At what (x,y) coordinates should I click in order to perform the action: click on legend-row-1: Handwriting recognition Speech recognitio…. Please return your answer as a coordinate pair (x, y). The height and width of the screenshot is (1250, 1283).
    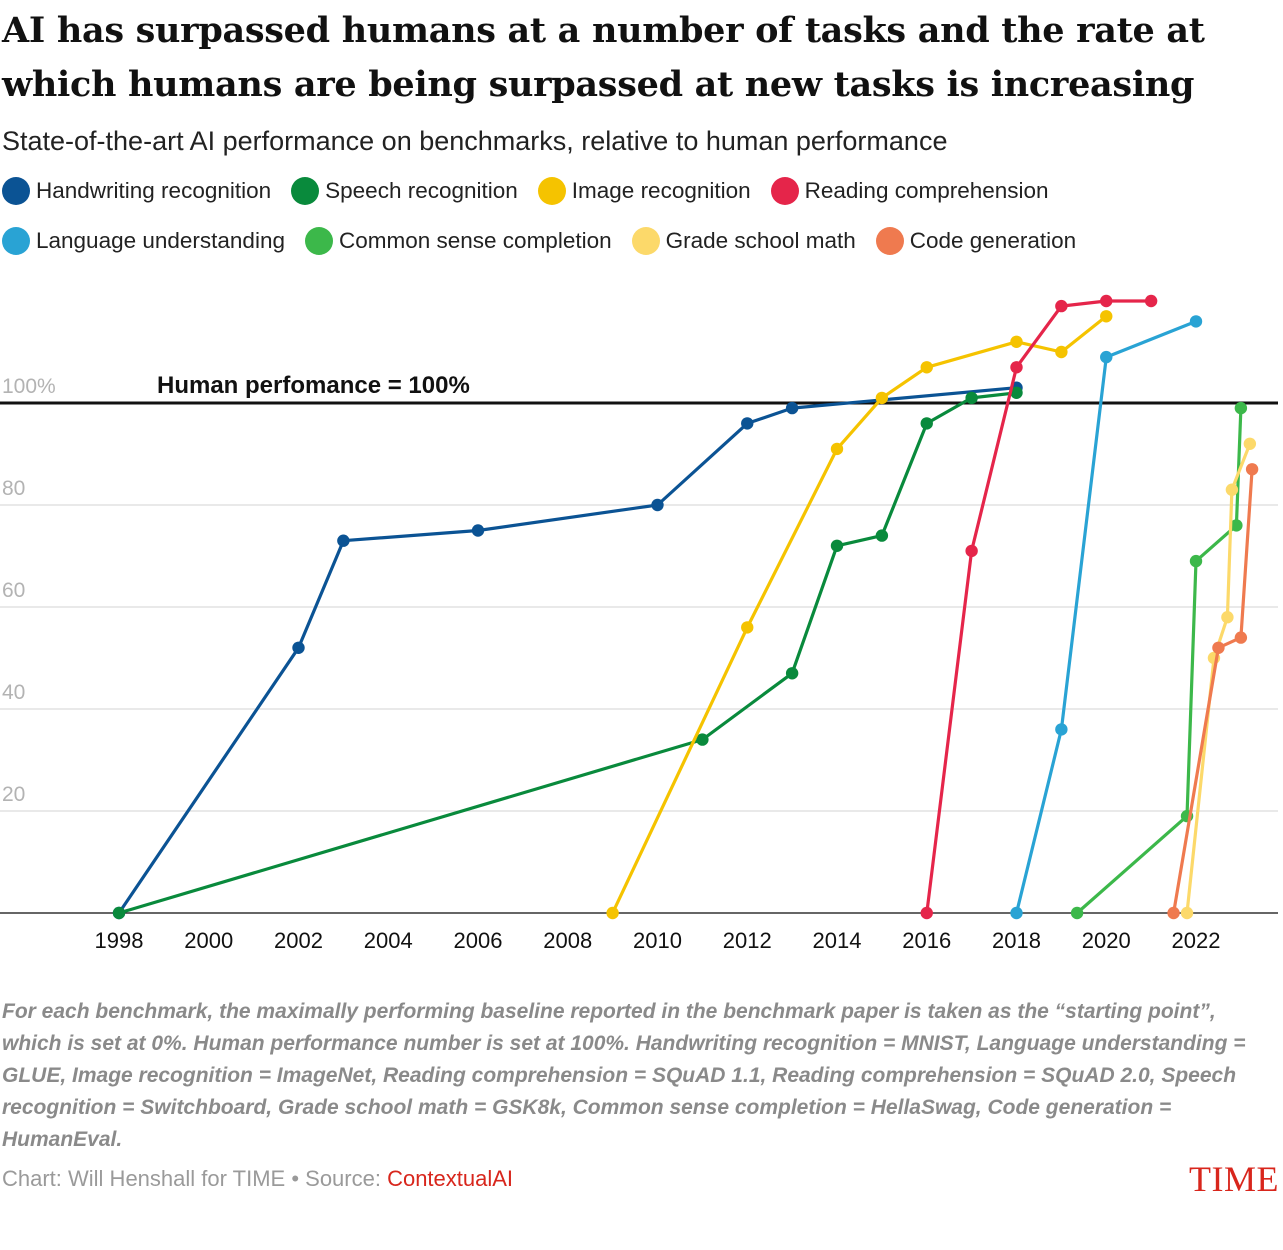
    Looking at the image, I should click on (637, 191).